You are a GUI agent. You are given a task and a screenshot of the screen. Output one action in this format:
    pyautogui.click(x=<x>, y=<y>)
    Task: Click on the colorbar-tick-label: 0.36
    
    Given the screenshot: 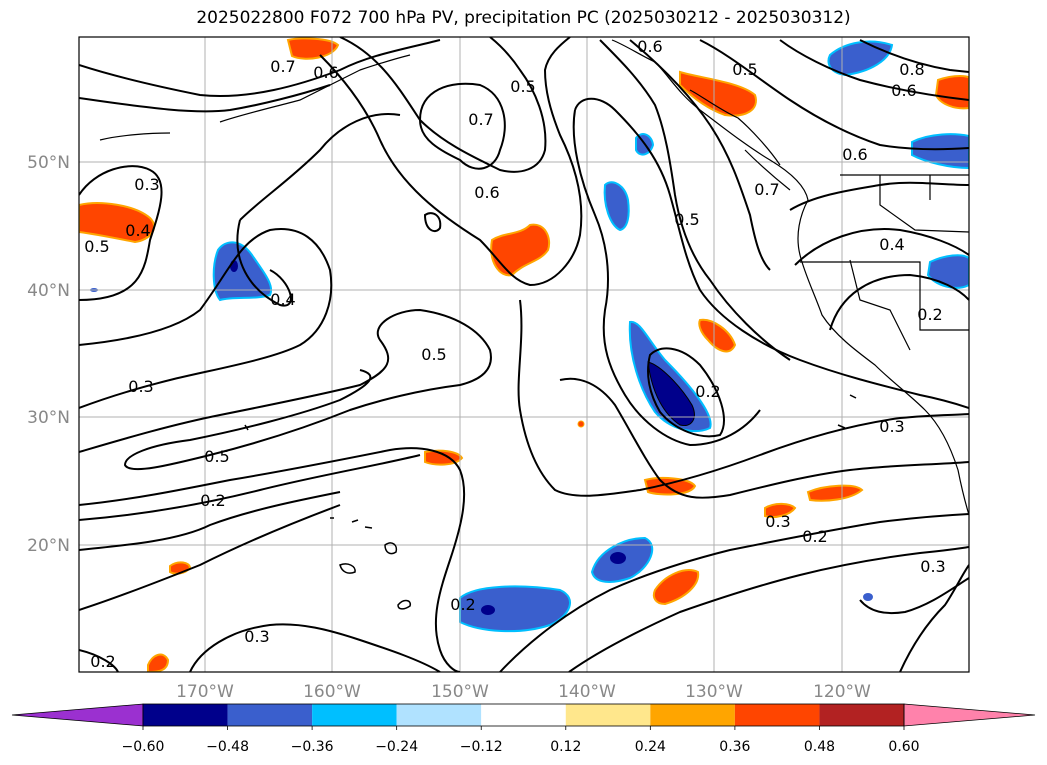 What is the action you would take?
    pyautogui.click(x=734, y=747)
    